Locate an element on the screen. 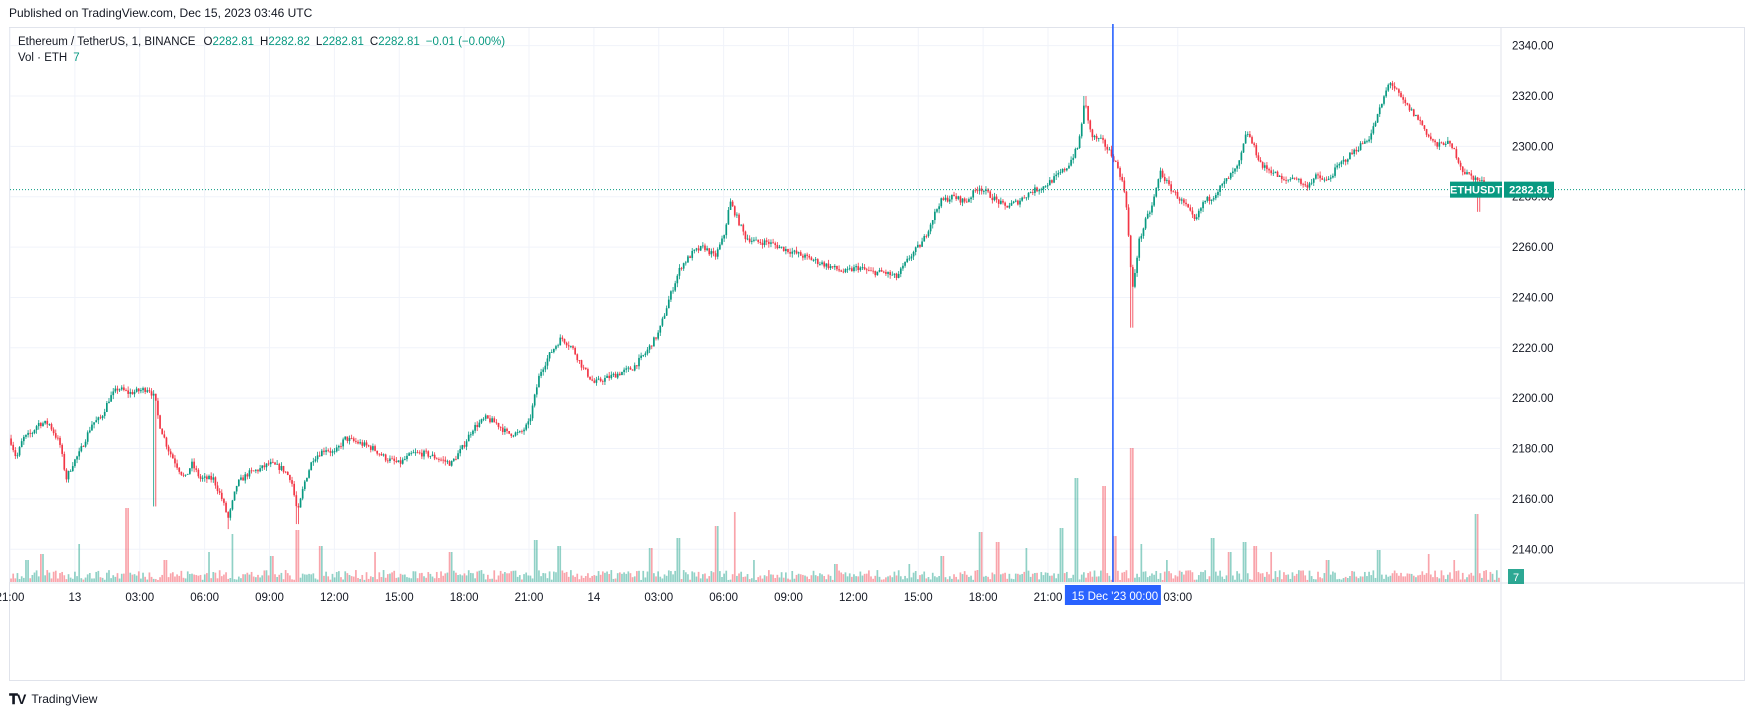 This screenshot has width=1755, height=716. change-value: −0.01 (−0.00%) is located at coordinates (465, 42).